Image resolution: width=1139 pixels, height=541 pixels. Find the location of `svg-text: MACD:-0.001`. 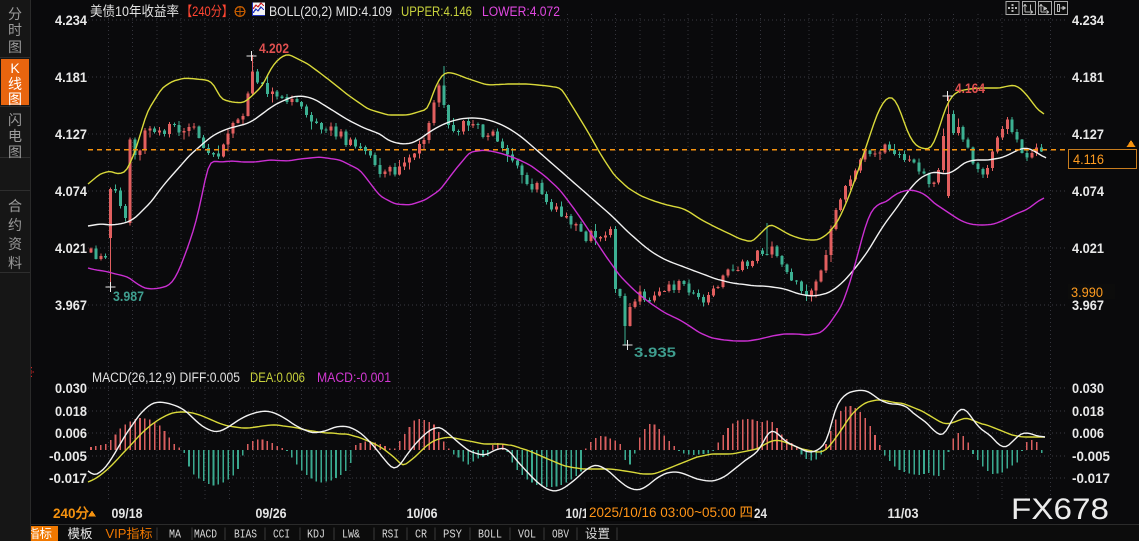

svg-text: MACD:-0.001 is located at coordinates (354, 377).